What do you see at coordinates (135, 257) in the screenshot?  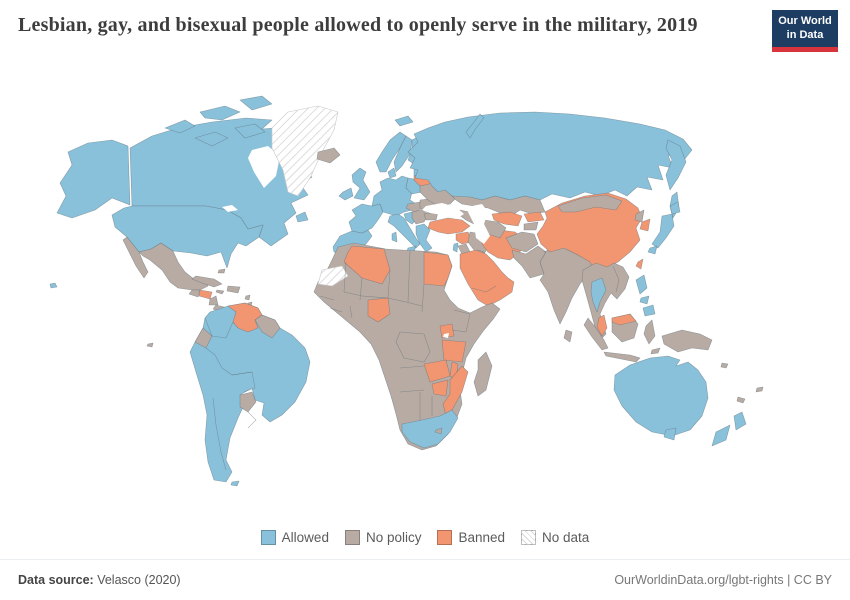 I see `country-baja` at bounding box center [135, 257].